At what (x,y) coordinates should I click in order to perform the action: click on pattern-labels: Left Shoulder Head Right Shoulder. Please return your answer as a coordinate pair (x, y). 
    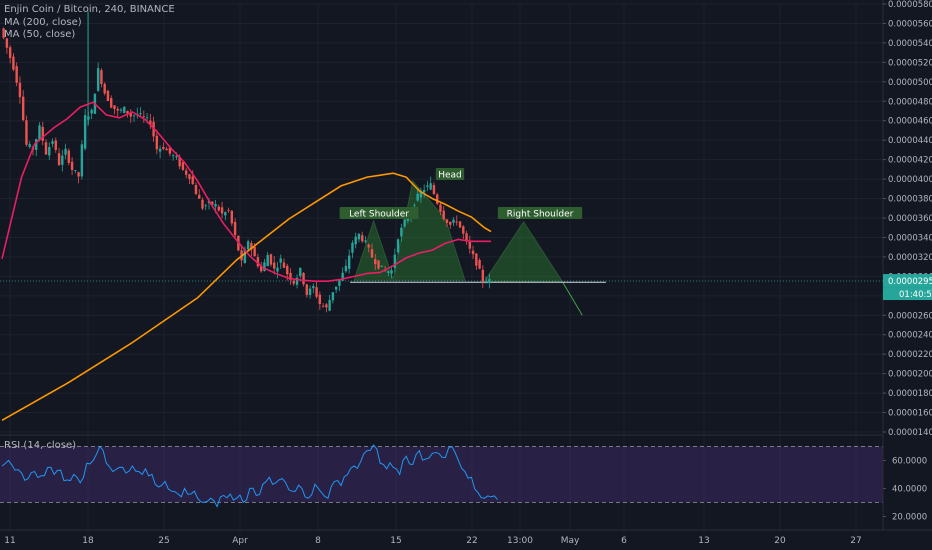
    Looking at the image, I should click on (461, 194).